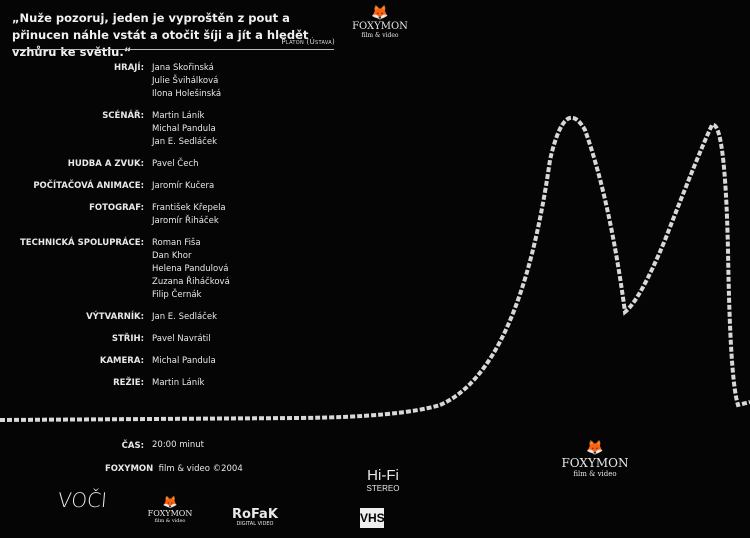 The width and height of the screenshot is (750, 538). I want to click on credit-names: Pavel Navrátil, so click(181, 339).